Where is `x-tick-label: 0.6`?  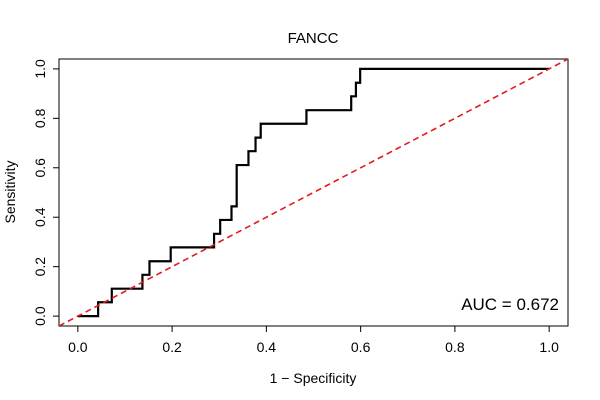
x-tick-label: 0.6 is located at coordinates (361, 347).